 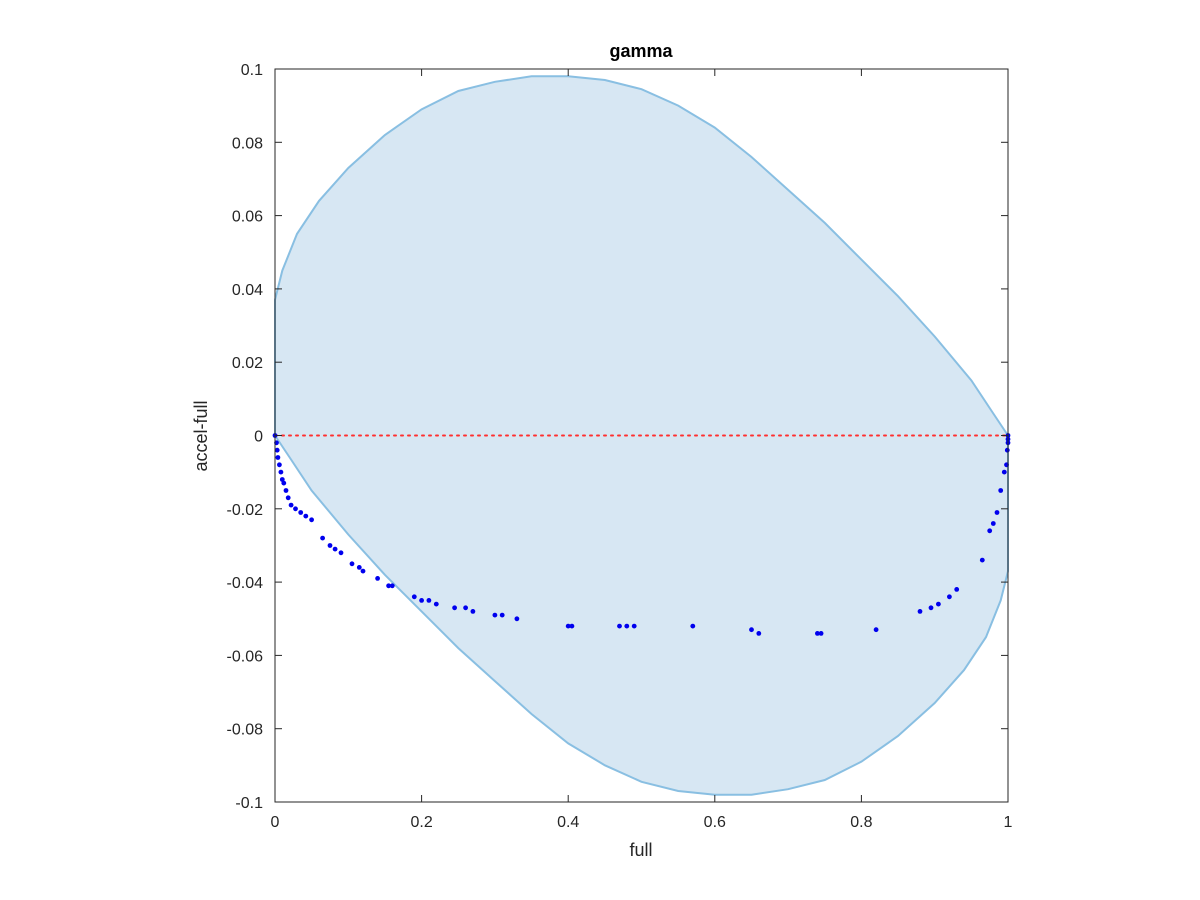 What do you see at coordinates (861, 822) in the screenshot?
I see `x-tick-label: 0.8` at bounding box center [861, 822].